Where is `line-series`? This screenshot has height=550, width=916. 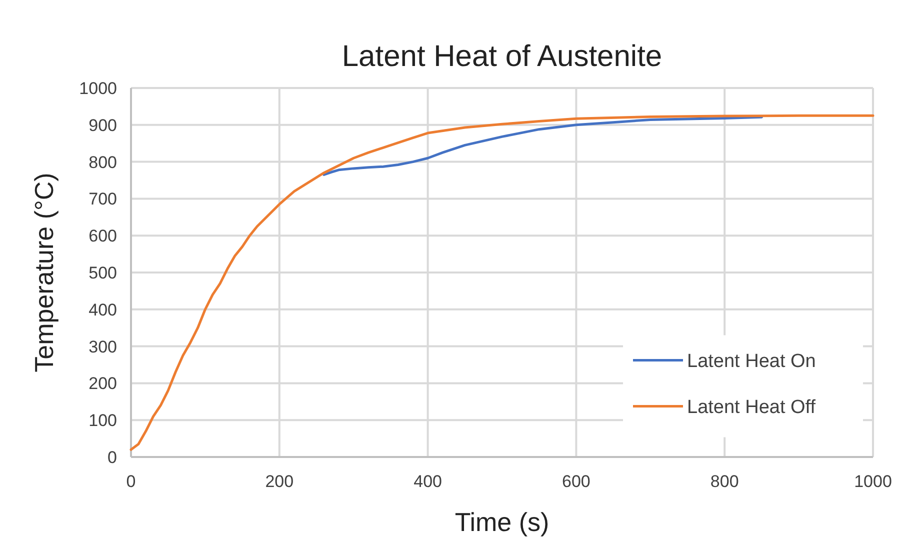 line-series is located at coordinates (542, 146).